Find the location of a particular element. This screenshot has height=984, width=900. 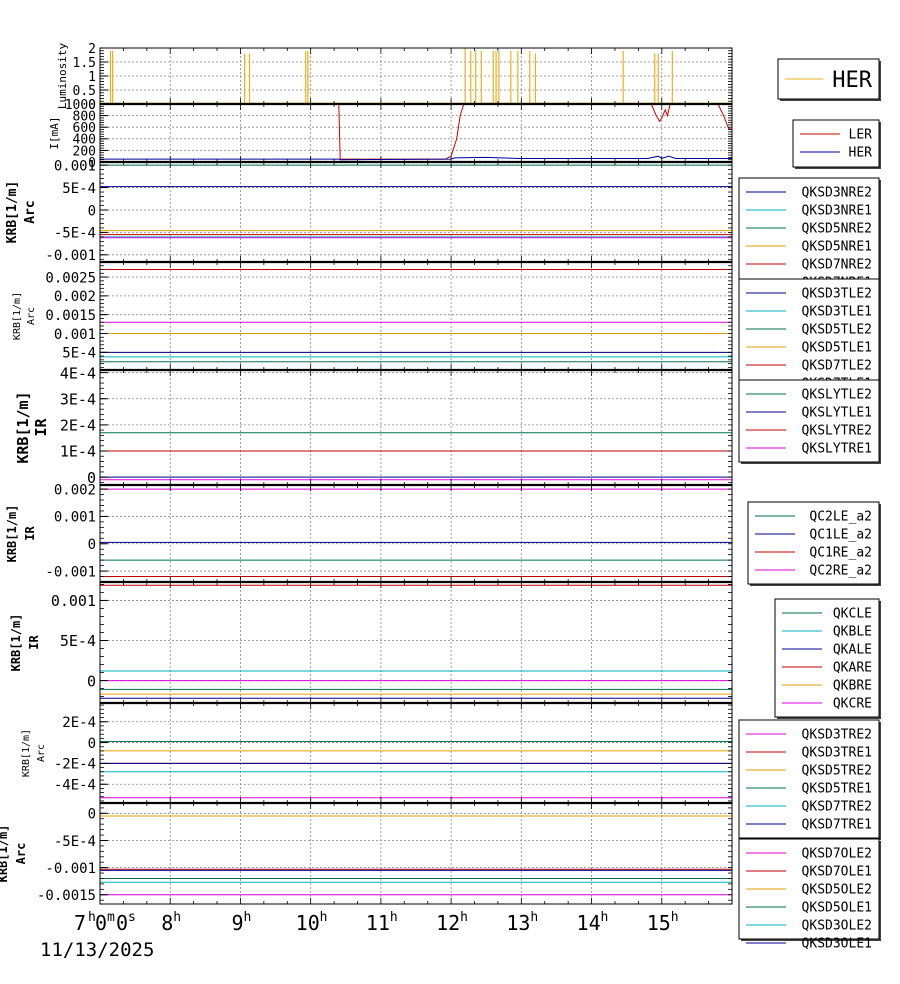

x-tick-label: 10 h is located at coordinates (312, 922).